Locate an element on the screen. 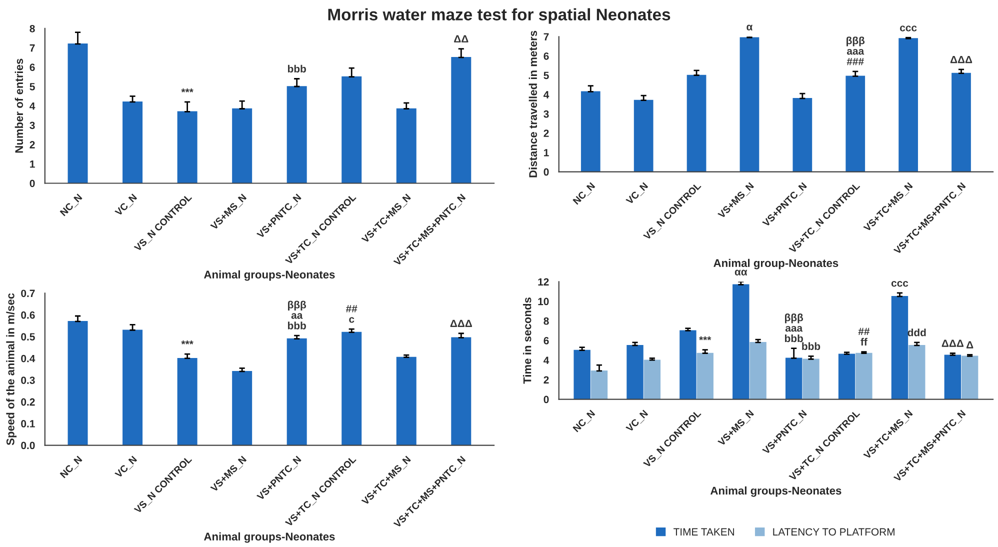 This screenshot has height=547, width=998. y-tick-label: 10 is located at coordinates (543, 302).